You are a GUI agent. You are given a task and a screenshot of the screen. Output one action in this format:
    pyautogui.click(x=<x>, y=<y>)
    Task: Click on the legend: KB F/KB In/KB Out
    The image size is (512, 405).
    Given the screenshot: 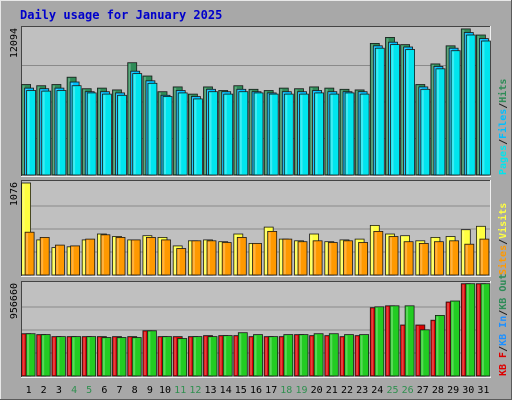 What is the action you would take?
    pyautogui.click(x=503, y=325)
    